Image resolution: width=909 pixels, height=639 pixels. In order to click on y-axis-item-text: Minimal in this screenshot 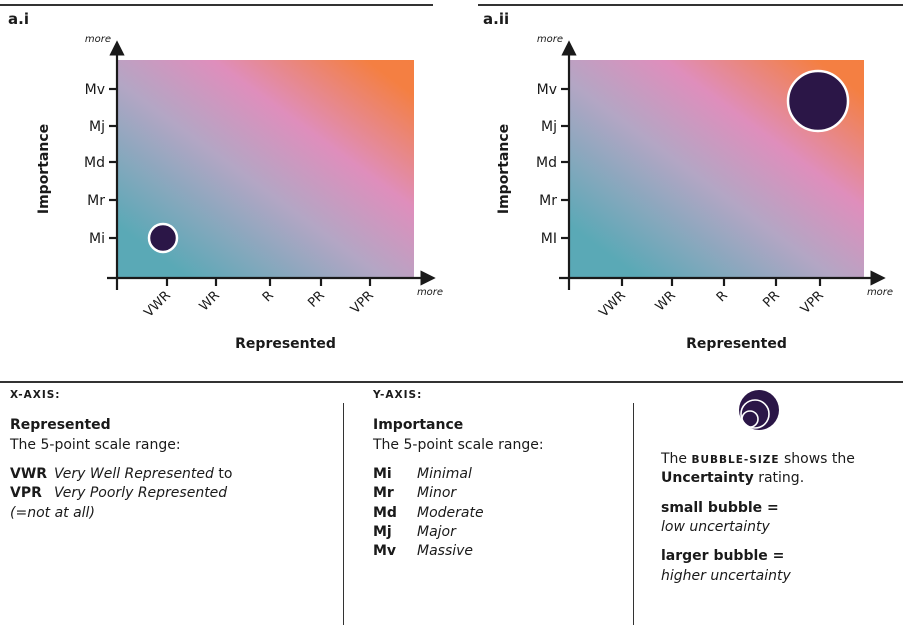, I will do `click(444, 474)`.